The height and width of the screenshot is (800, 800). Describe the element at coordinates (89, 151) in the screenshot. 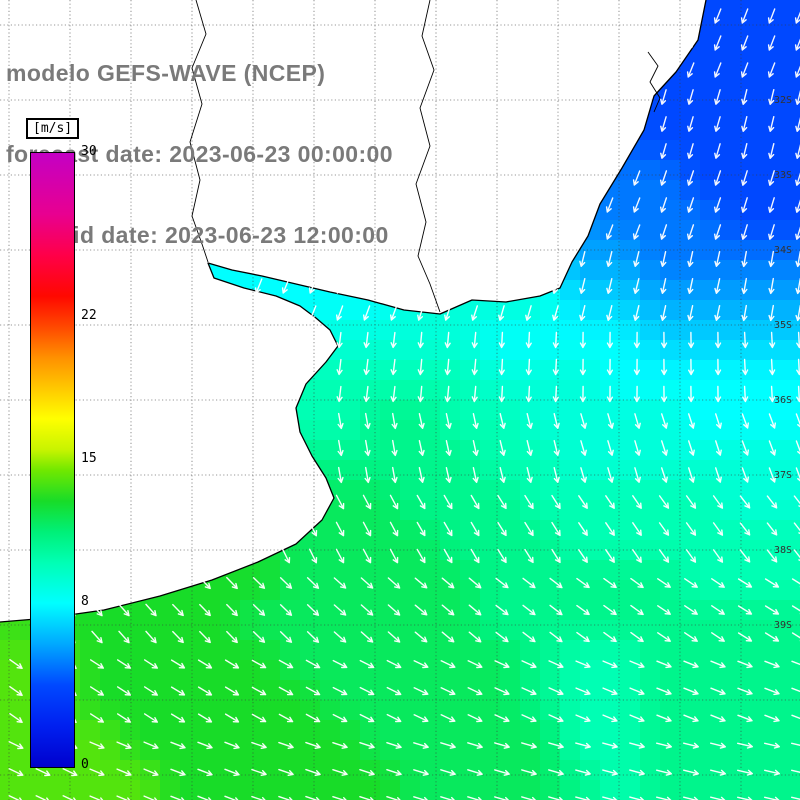

I see `colorbar-tick-30: 30` at that location.